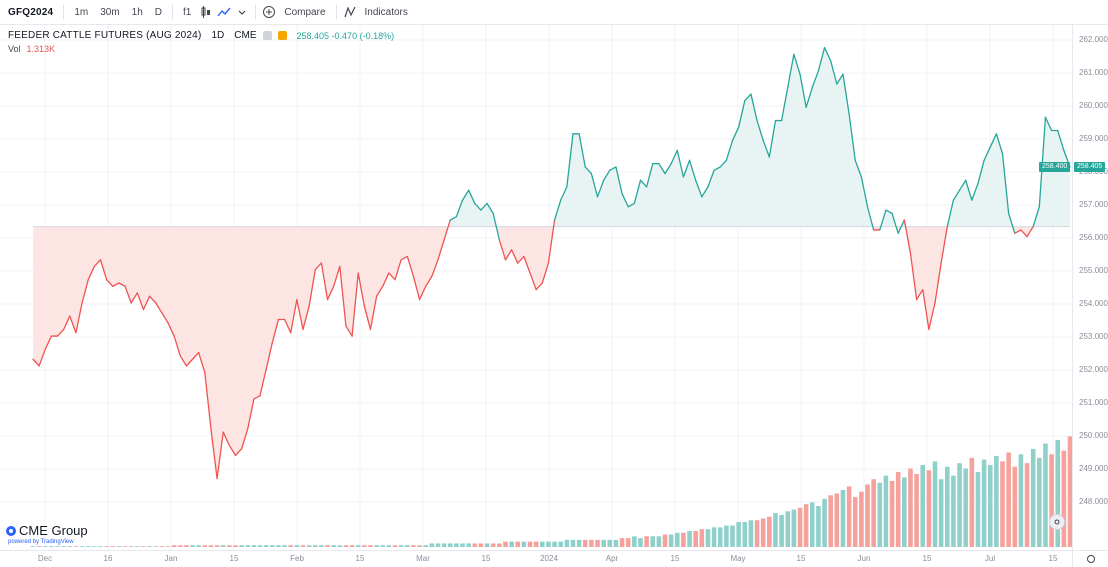 The image size is (1108, 567). What do you see at coordinates (350, 12) in the screenshot?
I see `indicators-icon` at bounding box center [350, 12].